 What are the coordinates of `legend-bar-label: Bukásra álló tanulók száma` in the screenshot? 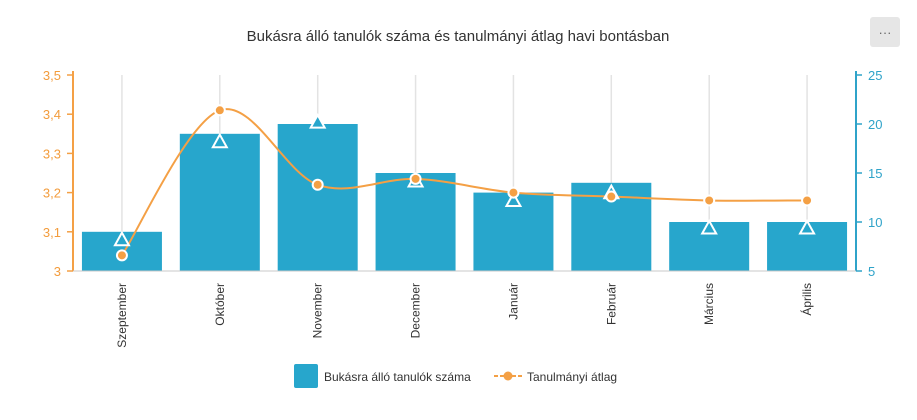 It's located at (397, 377).